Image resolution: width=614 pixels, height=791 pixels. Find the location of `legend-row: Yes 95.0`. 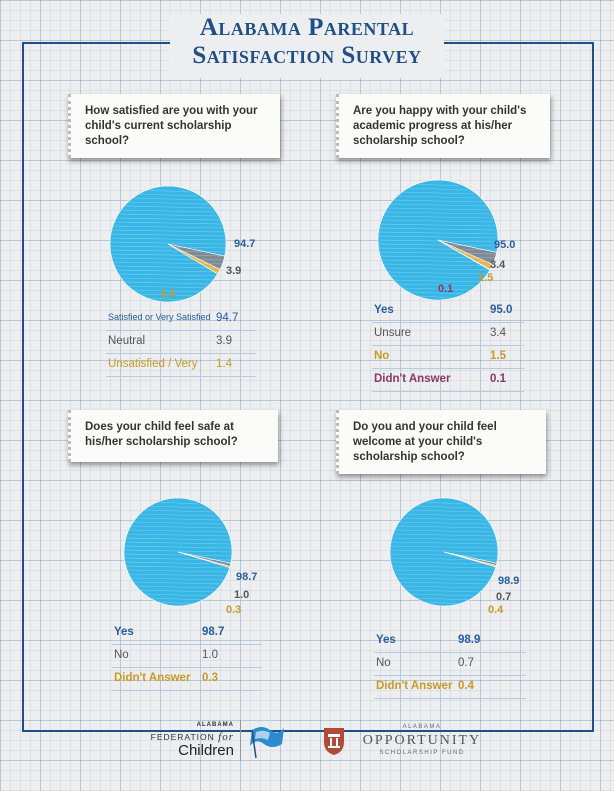

legend-row: Yes 95.0 is located at coordinates (448, 311).